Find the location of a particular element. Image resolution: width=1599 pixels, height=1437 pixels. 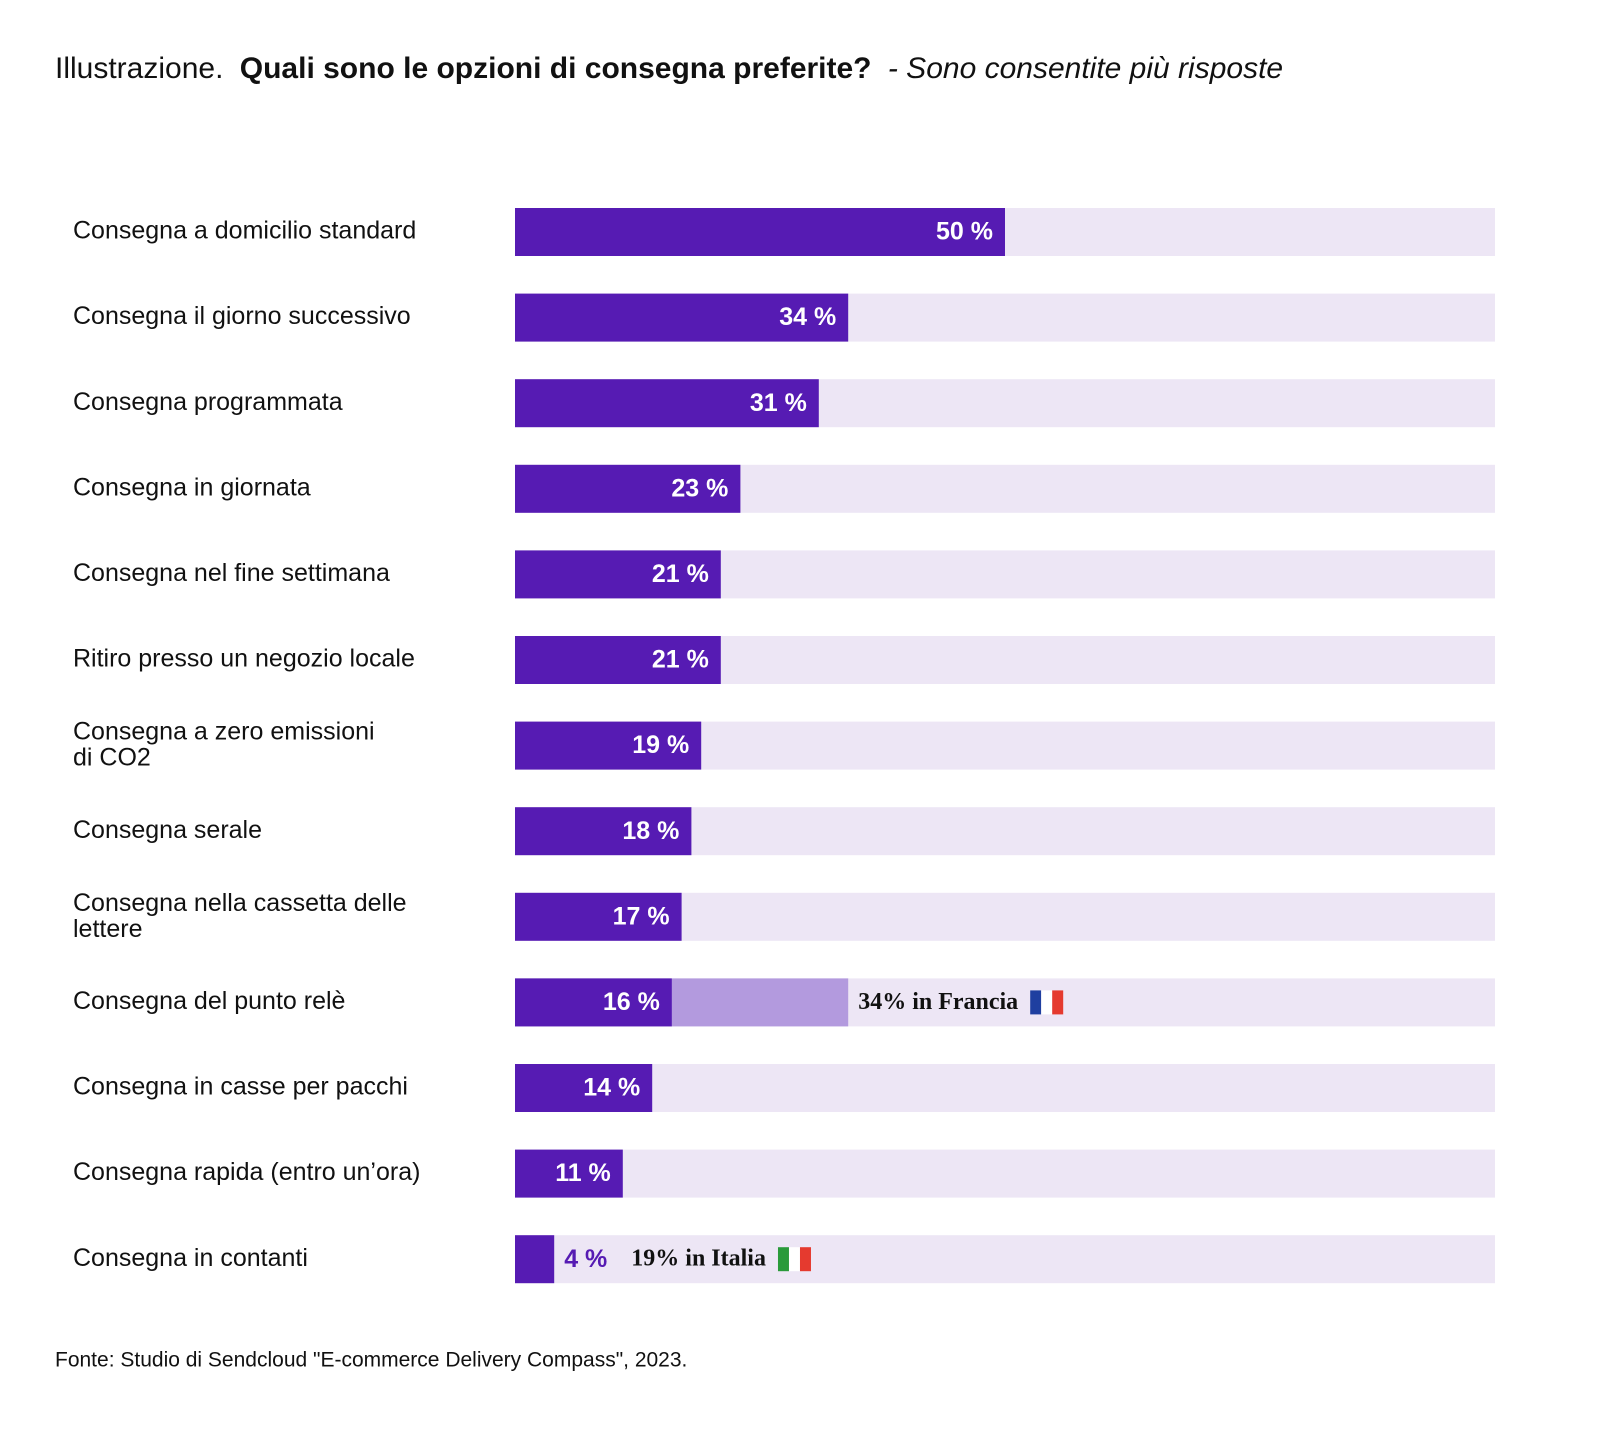

category-label: Consegna serale is located at coordinates (167, 830).